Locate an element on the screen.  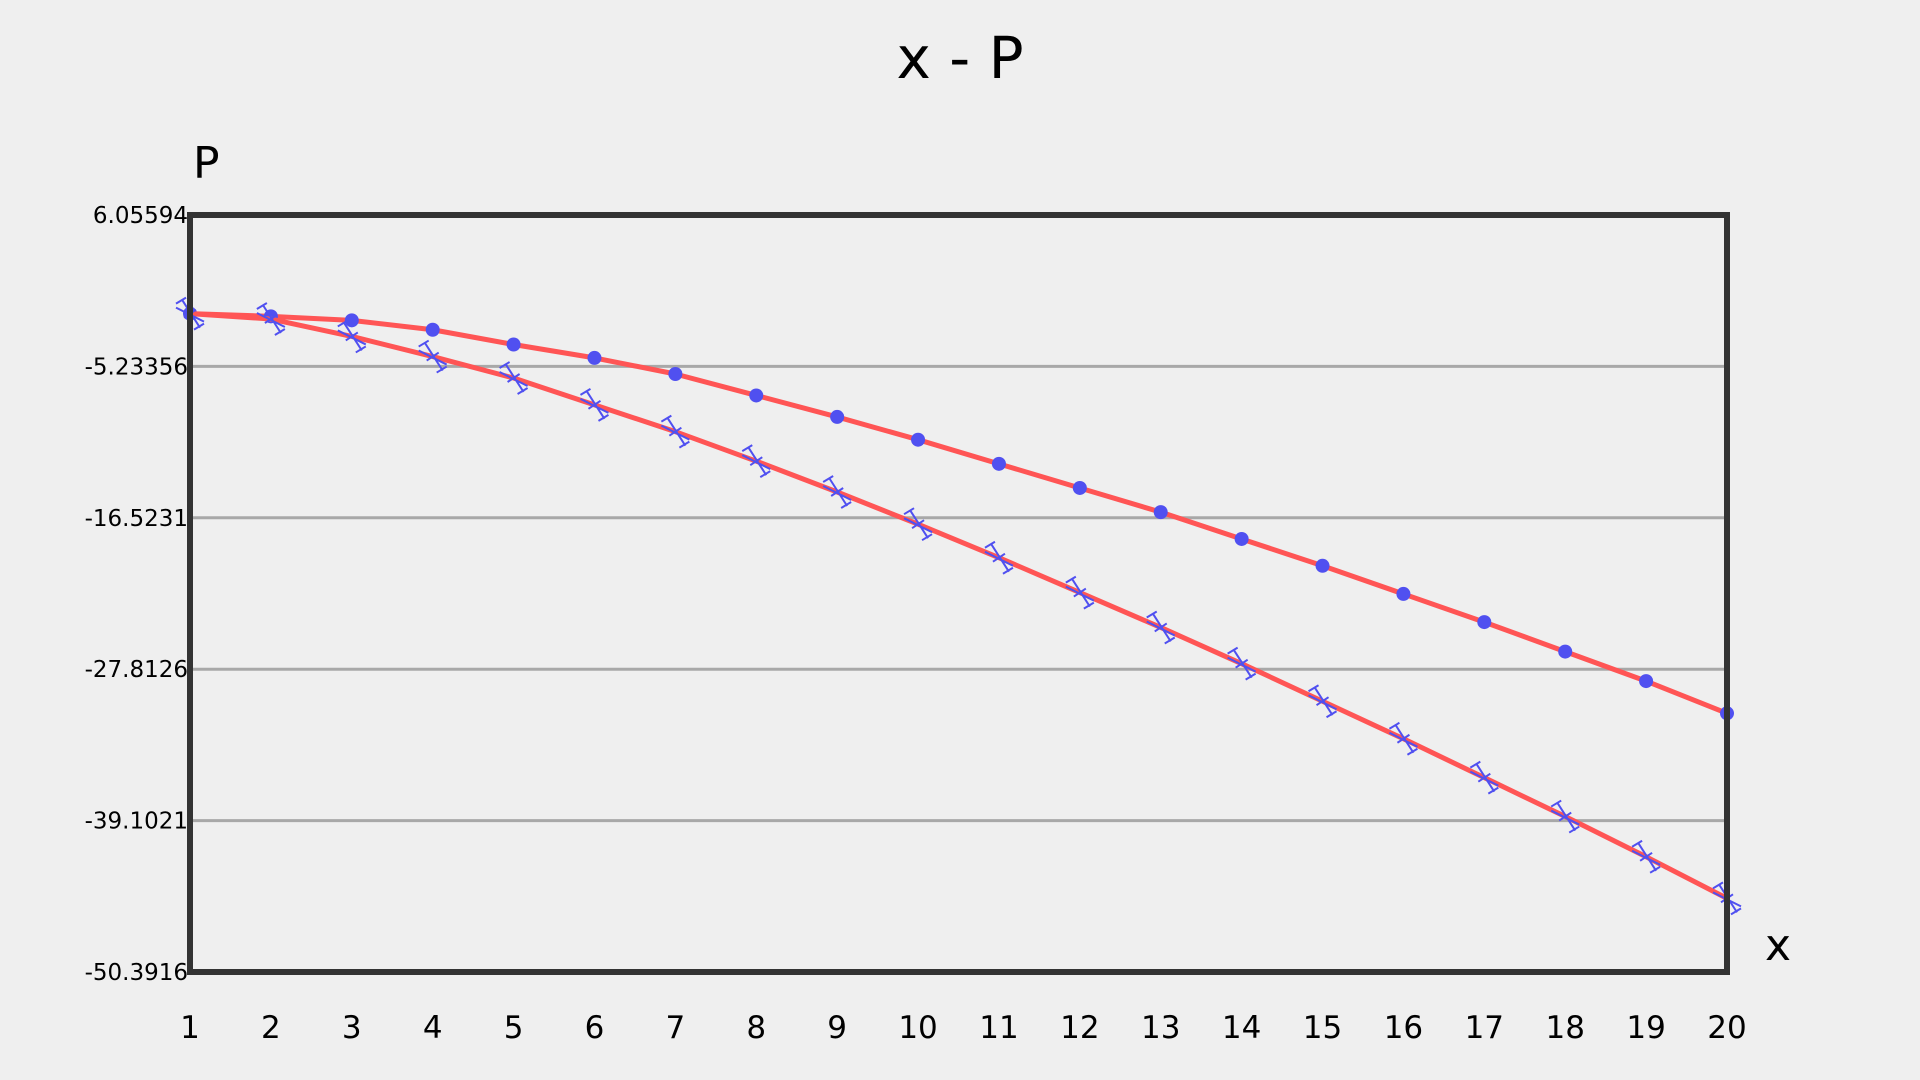
y-axis-label: P is located at coordinates (206, 163).